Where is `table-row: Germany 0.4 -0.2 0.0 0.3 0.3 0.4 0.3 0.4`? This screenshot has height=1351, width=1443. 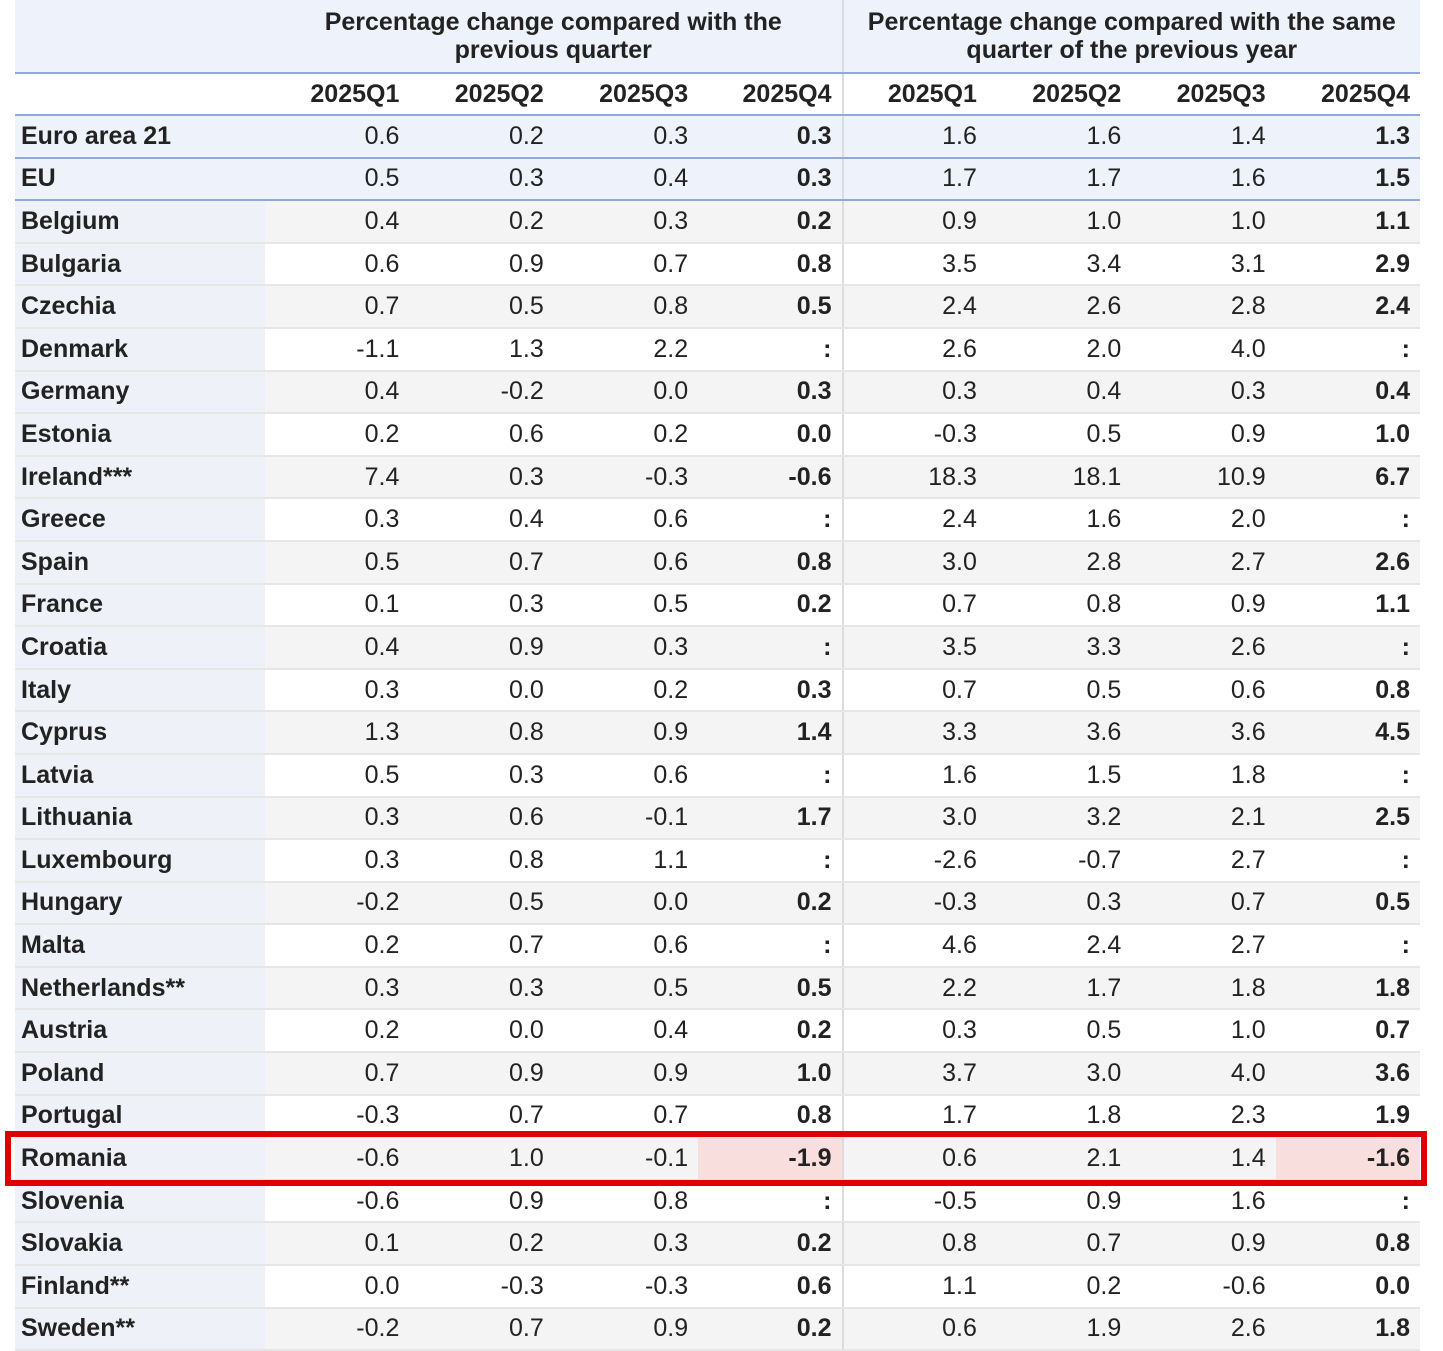
table-row: Germany 0.4 -0.2 0.0 0.3 0.3 0.4 0.3 0.4 is located at coordinates (717, 392).